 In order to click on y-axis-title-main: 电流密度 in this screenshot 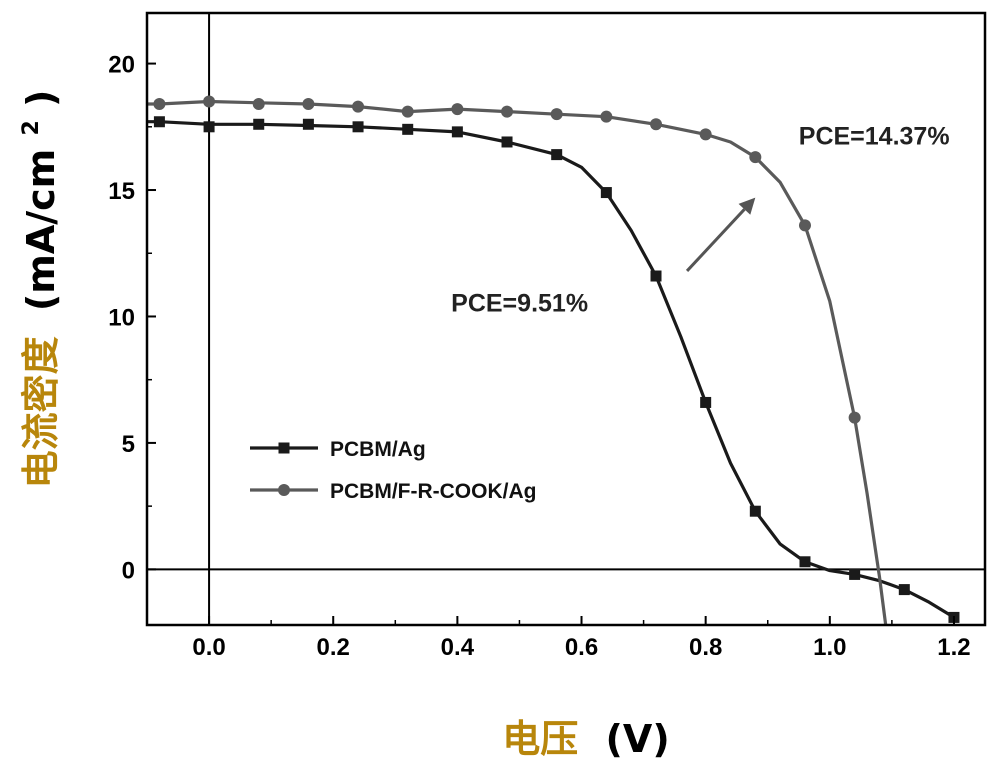, I will do `click(41, 412)`.